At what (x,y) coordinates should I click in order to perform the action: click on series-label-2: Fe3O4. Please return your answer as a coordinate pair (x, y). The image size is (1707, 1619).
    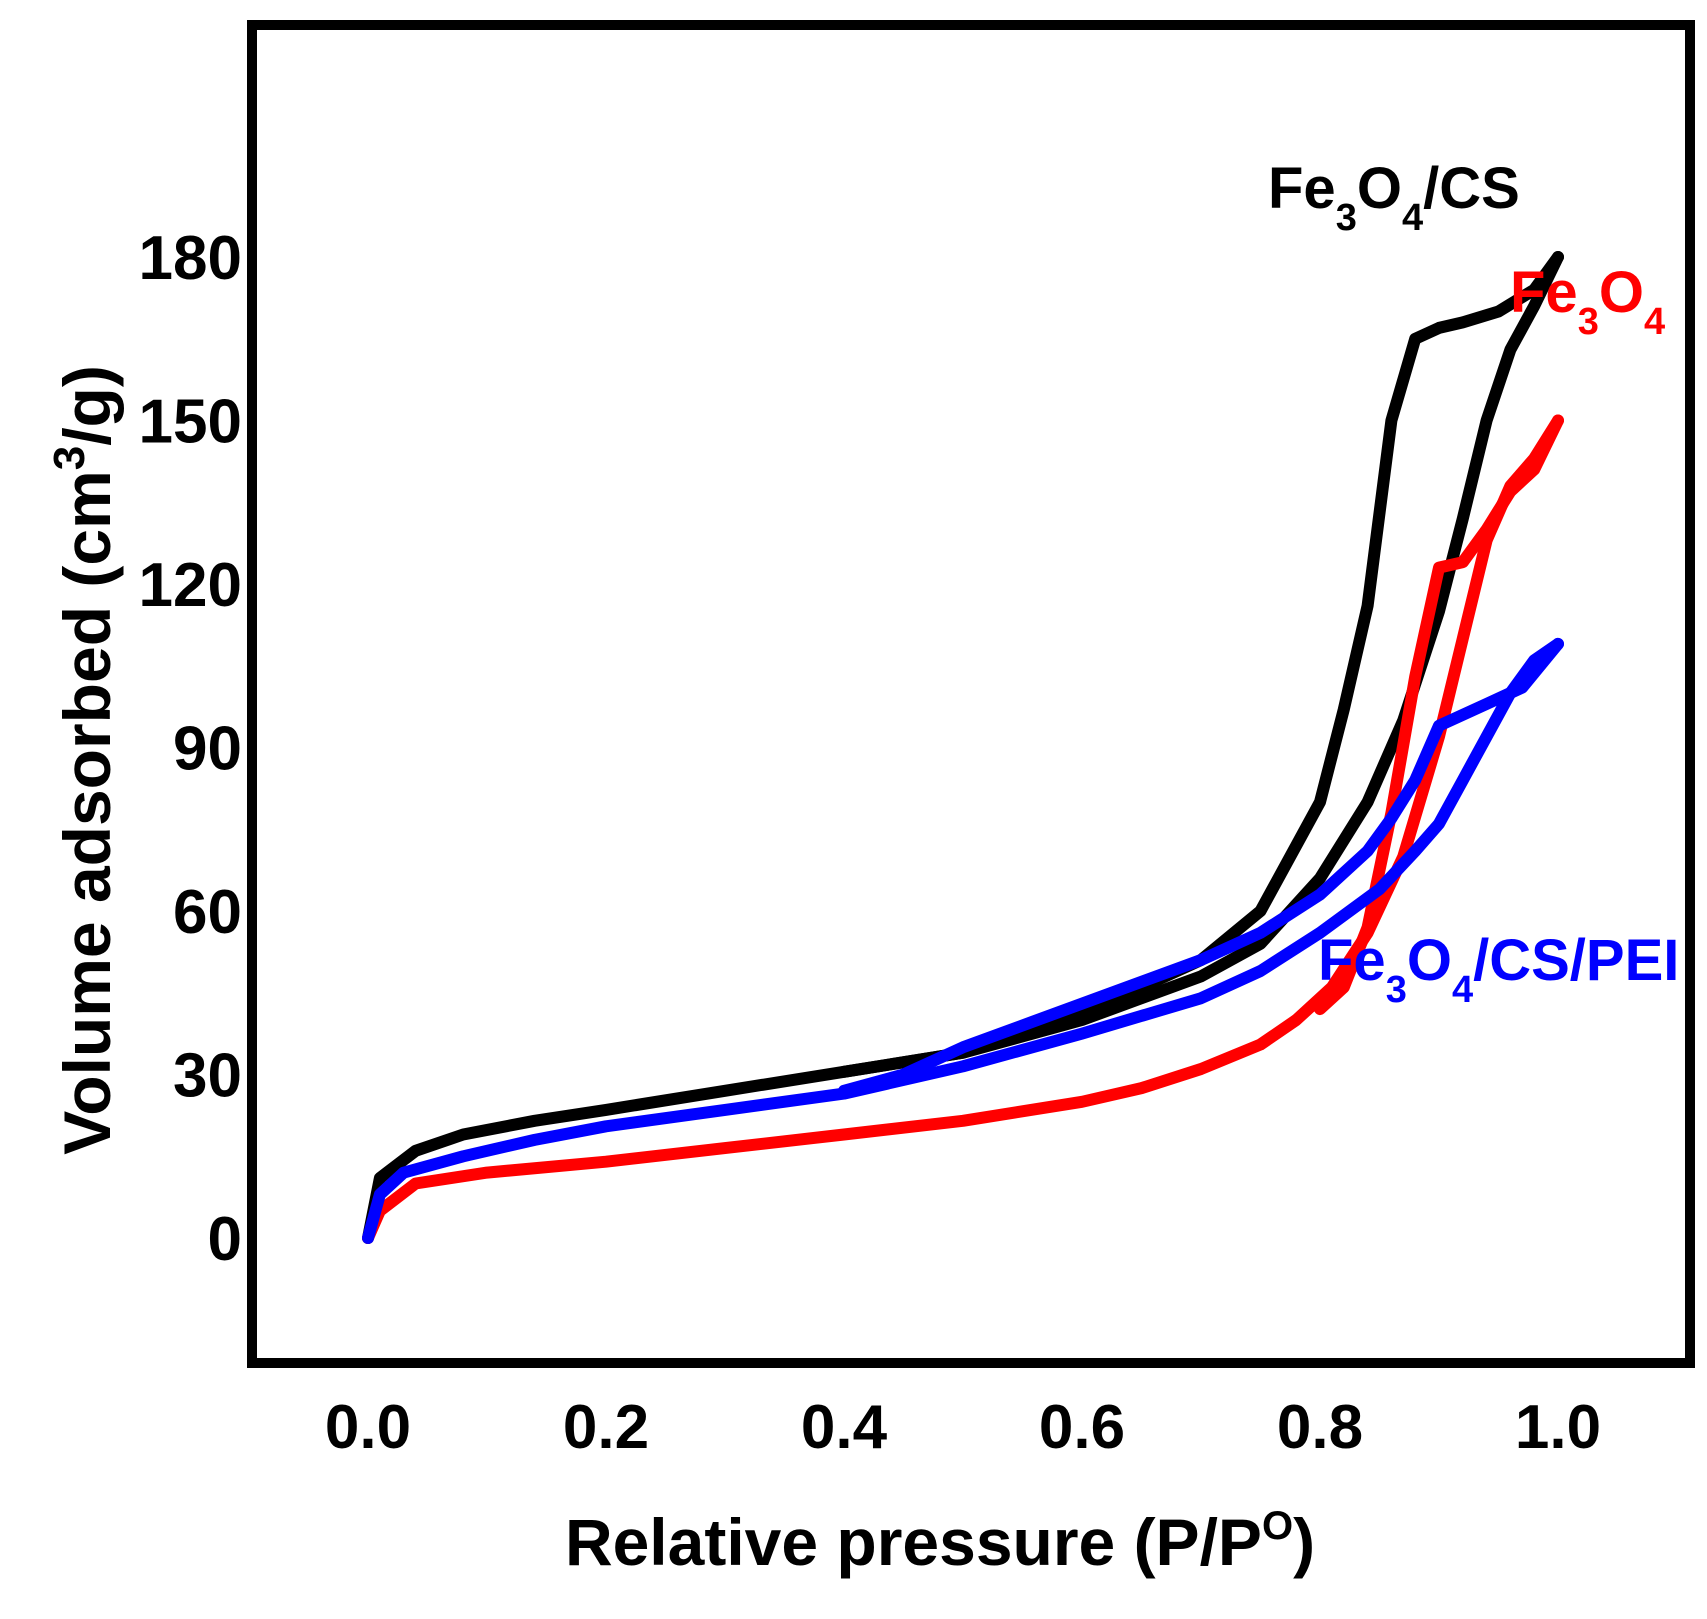
    Looking at the image, I should click on (1587, 301).